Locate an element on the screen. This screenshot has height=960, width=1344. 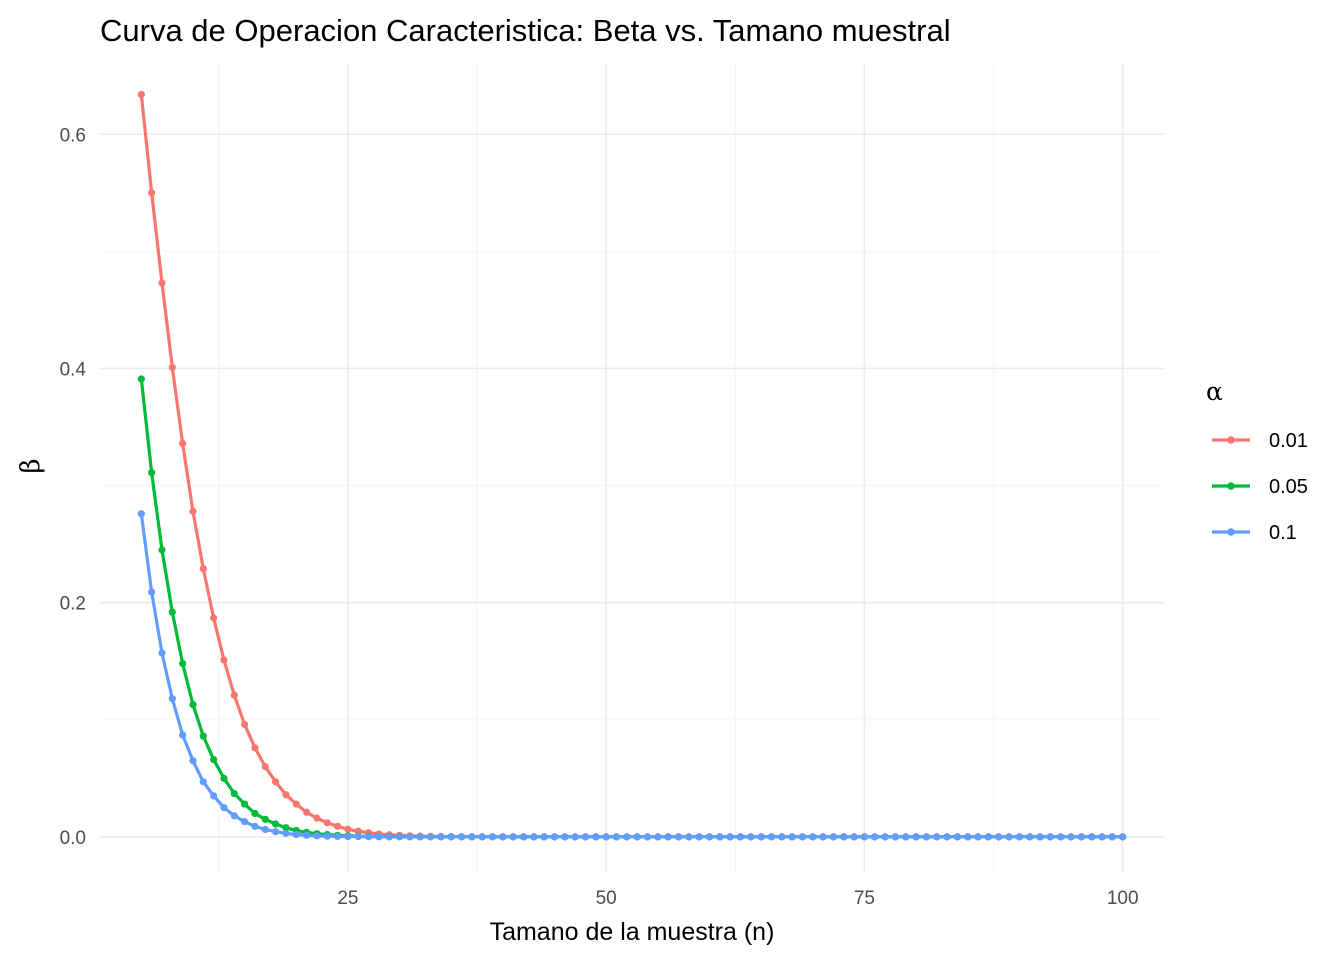
x-tick-label-0: 25 is located at coordinates (347, 898).